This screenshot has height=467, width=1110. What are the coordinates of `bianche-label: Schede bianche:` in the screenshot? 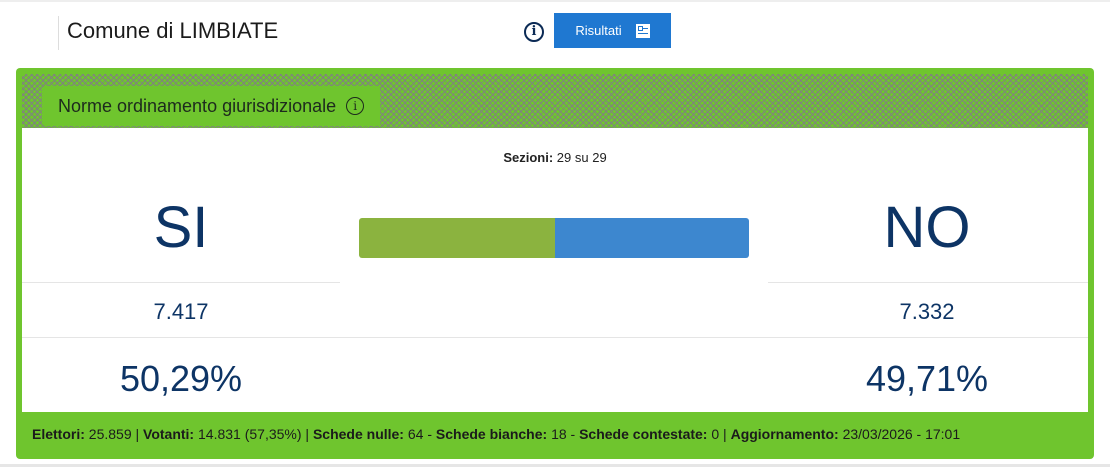 It's located at (491, 434).